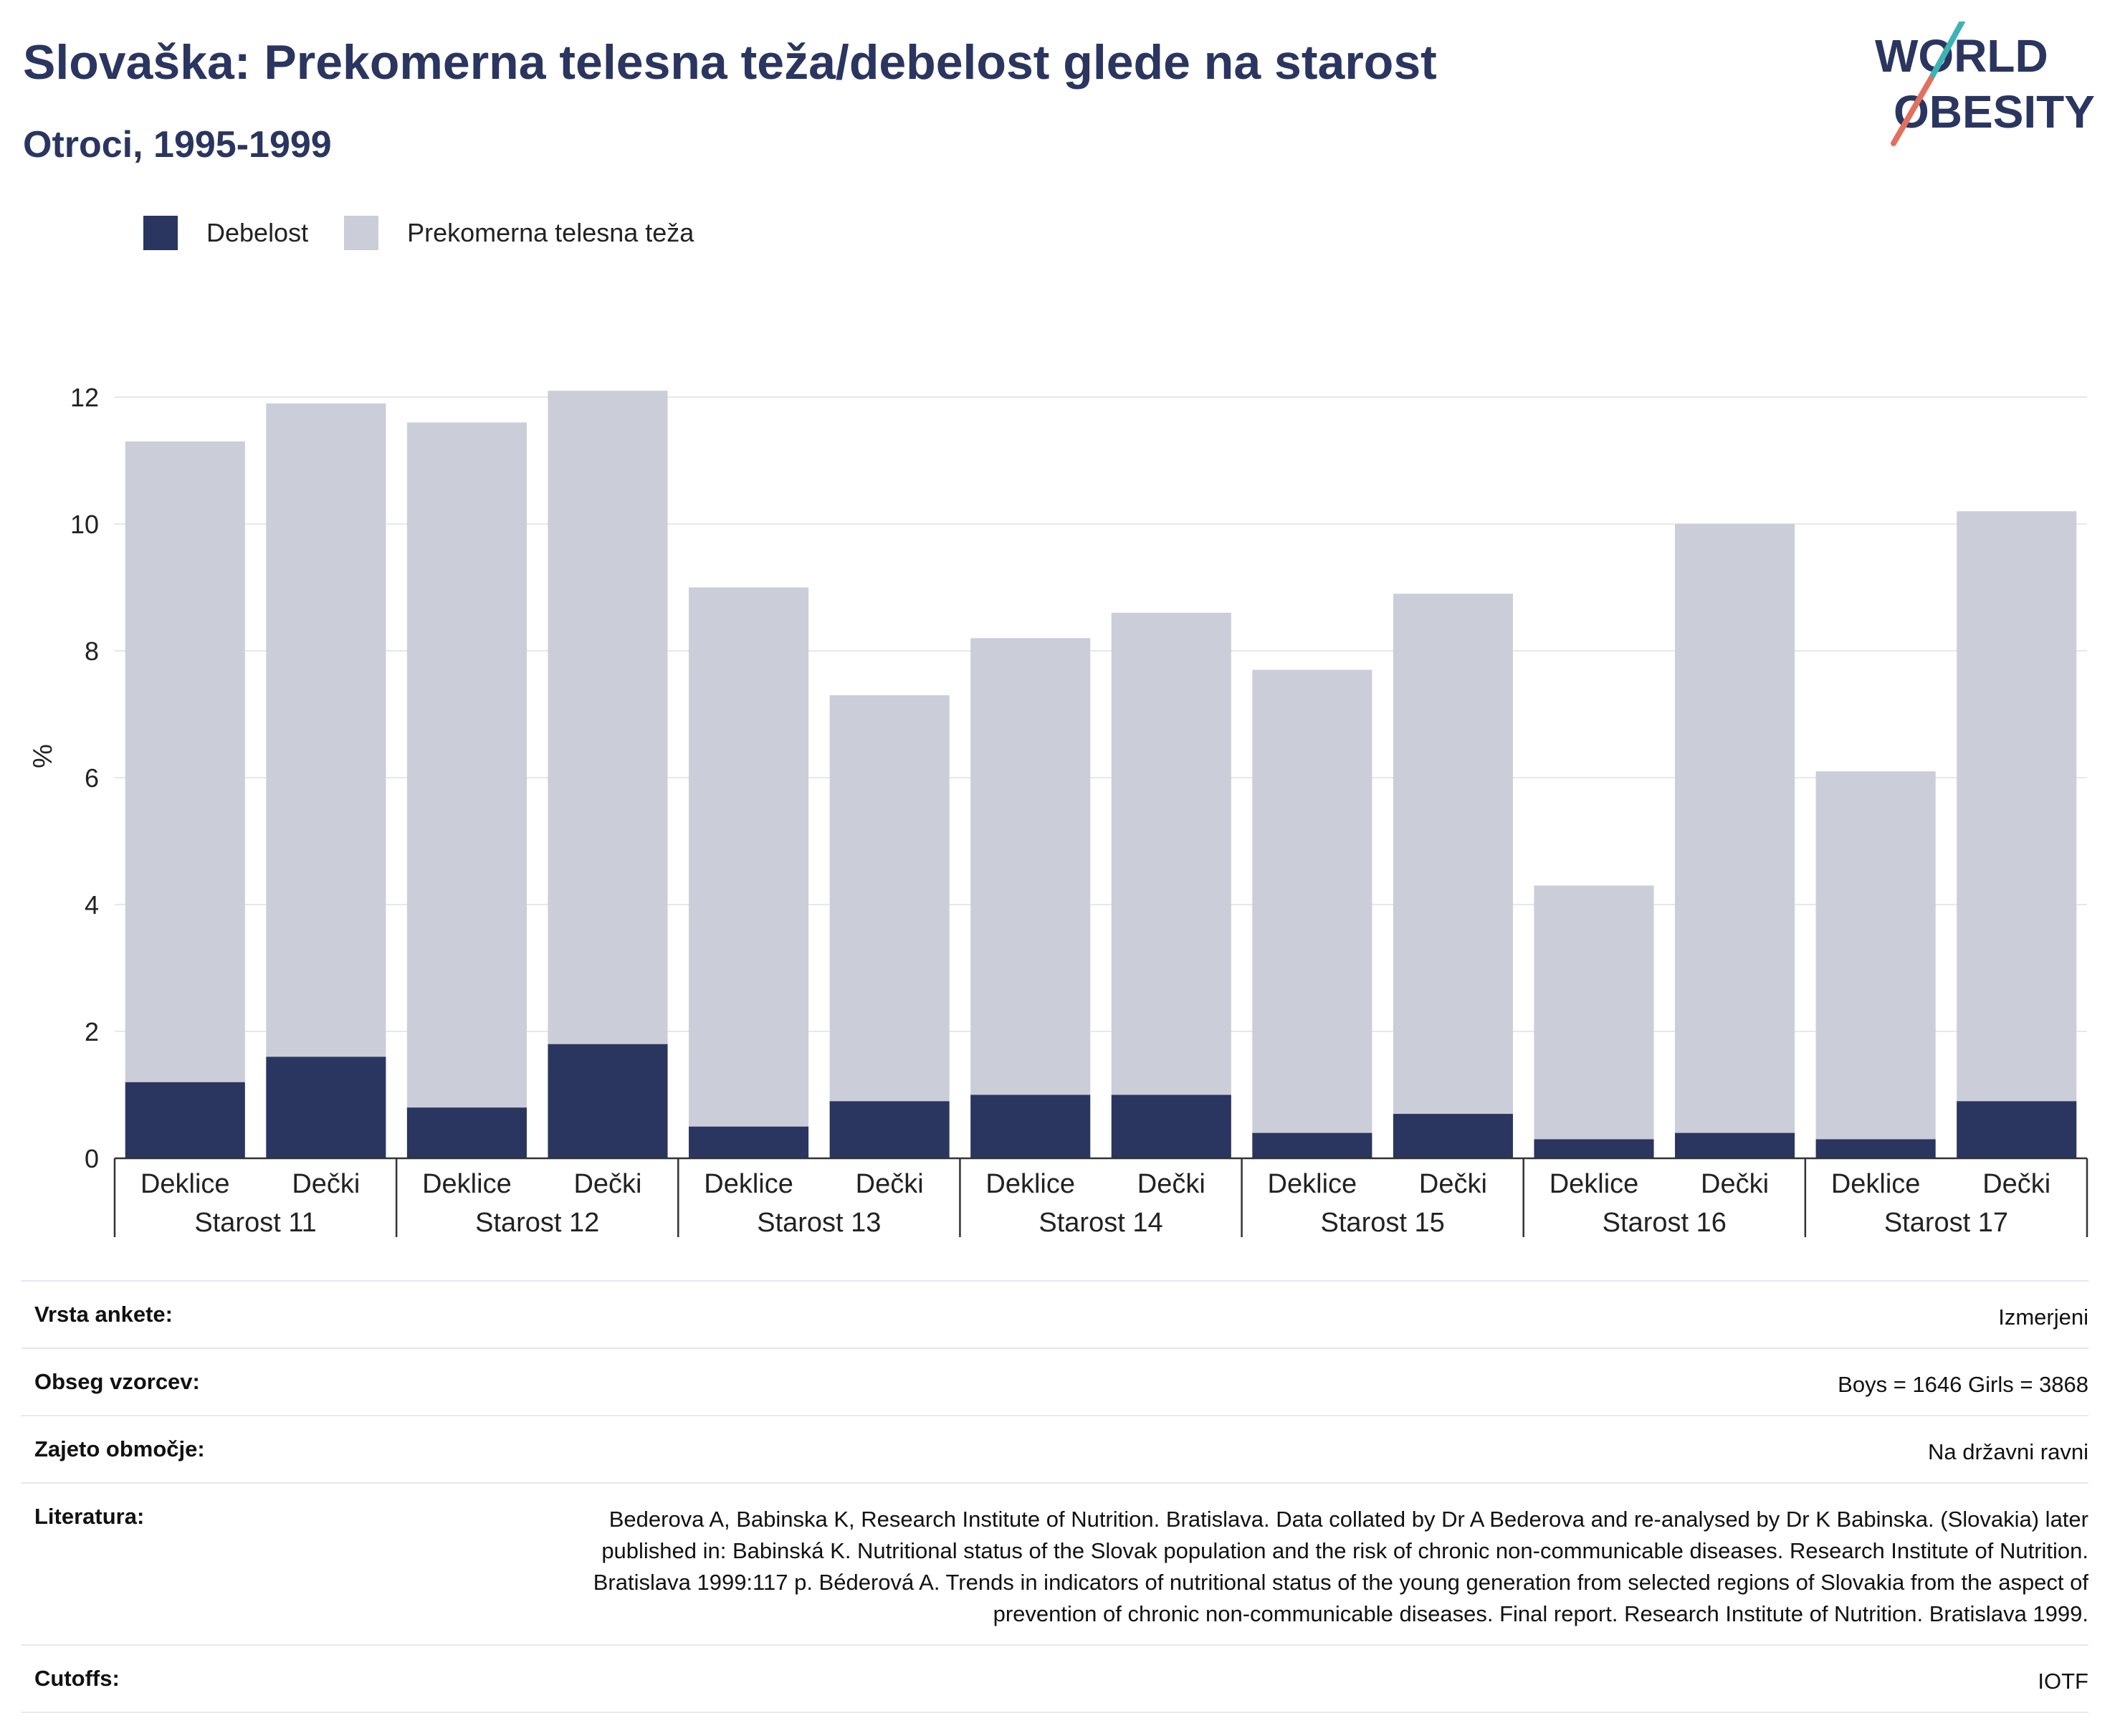 This screenshot has width=2120, height=1736. I want to click on y-tick-label: 2, so click(92, 1031).